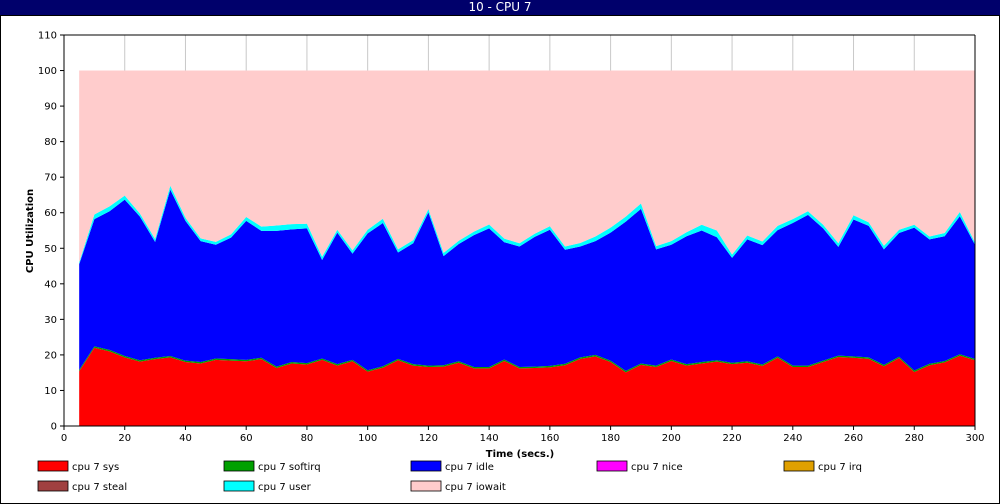 The height and width of the screenshot is (504, 1000). What do you see at coordinates (732, 438) in the screenshot?
I see `x-tick-label: 220` at bounding box center [732, 438].